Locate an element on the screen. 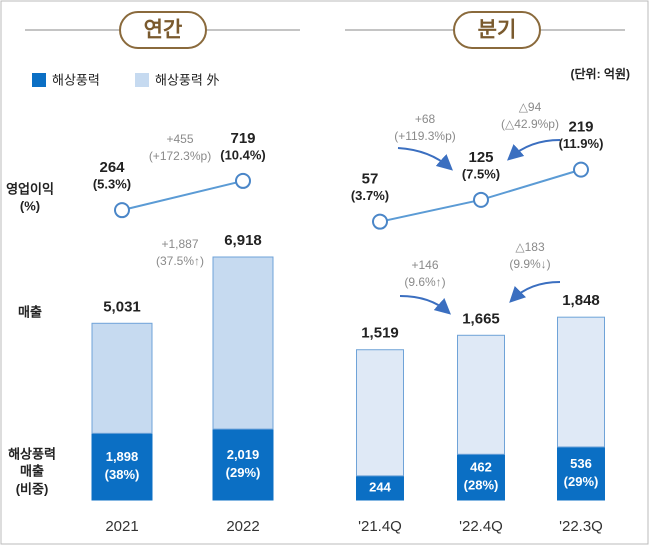 The height and width of the screenshot is (546, 650). change-label: +146 is located at coordinates (424, 265).